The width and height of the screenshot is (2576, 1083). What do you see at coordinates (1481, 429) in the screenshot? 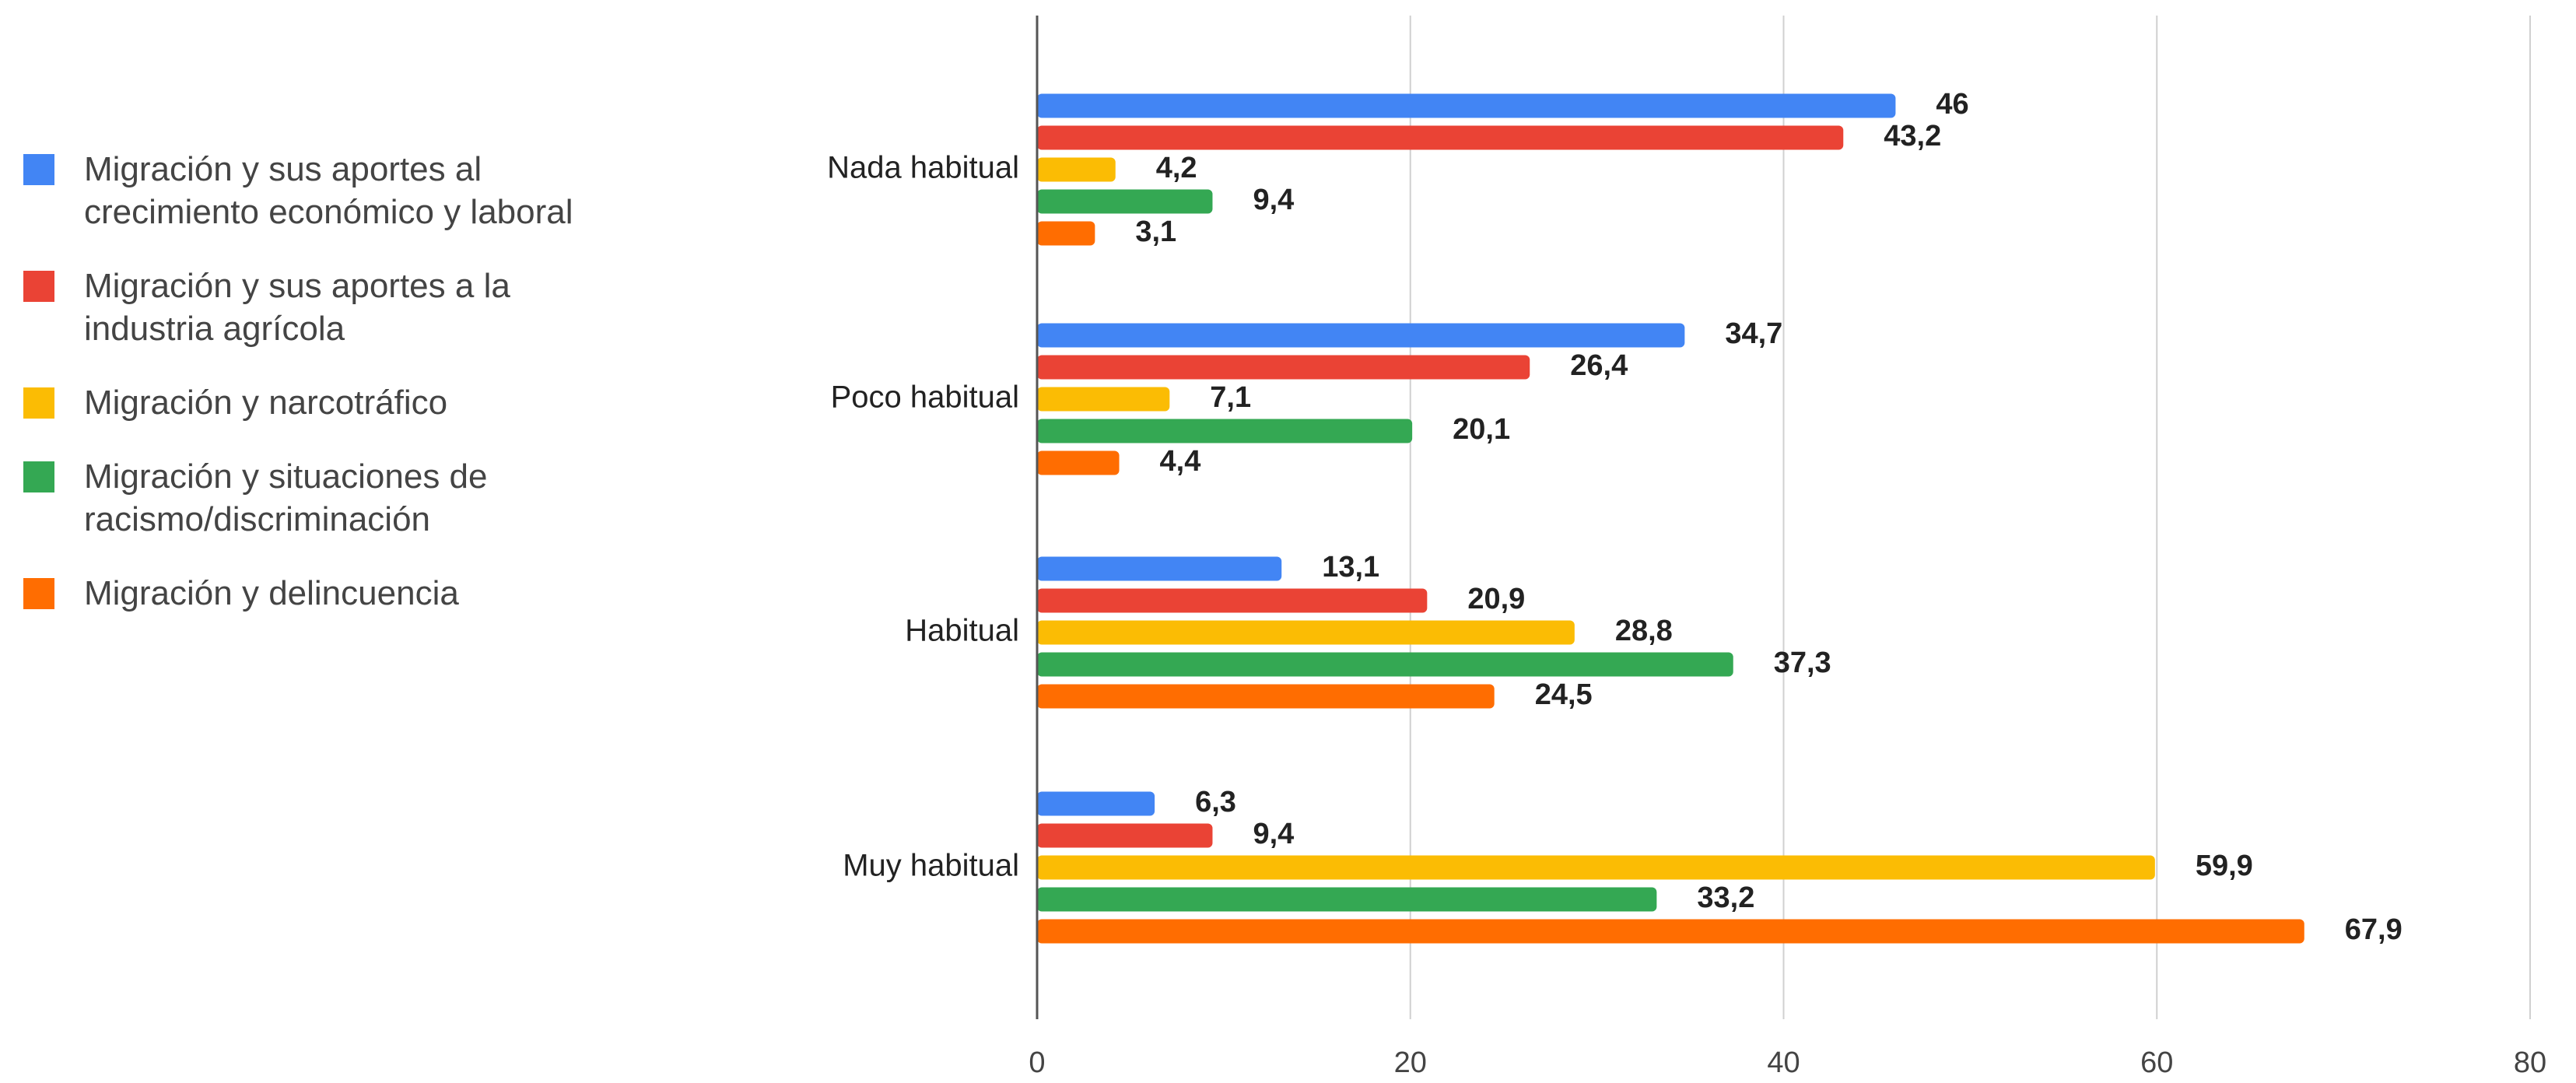
I see `data-label: 20,1` at bounding box center [1481, 429].